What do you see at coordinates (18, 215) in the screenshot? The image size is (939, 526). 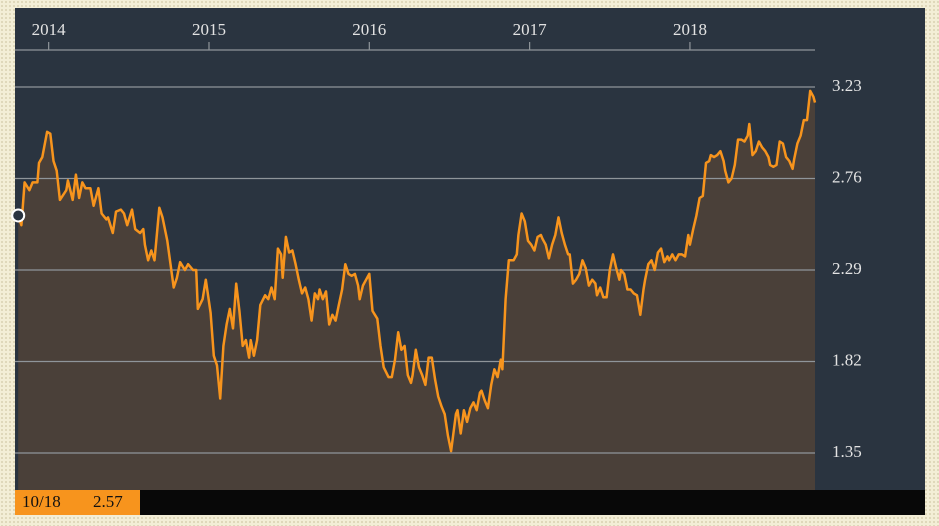 I see `hover-marker` at bounding box center [18, 215].